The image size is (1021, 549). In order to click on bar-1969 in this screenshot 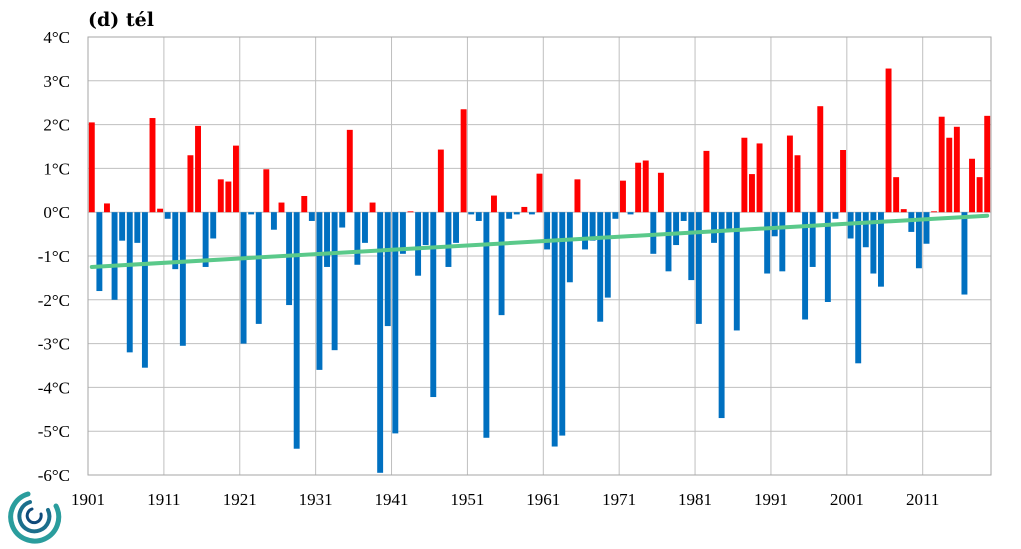, I will do `click(607, 255)`.